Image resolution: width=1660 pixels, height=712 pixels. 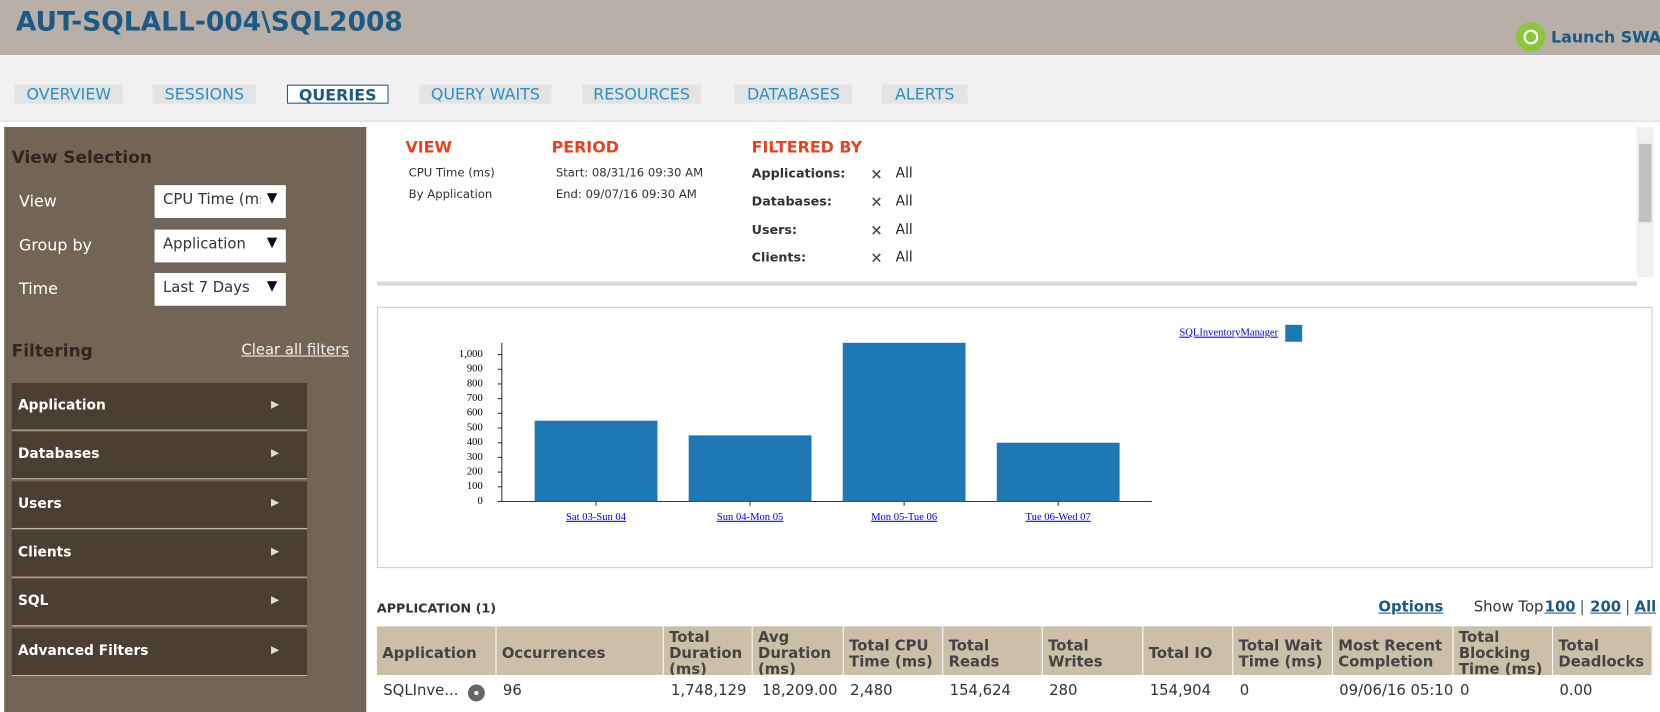 What do you see at coordinates (1396, 691) in the screenshot?
I see `table-cell: 09/06/16 05:10 PM` at bounding box center [1396, 691].